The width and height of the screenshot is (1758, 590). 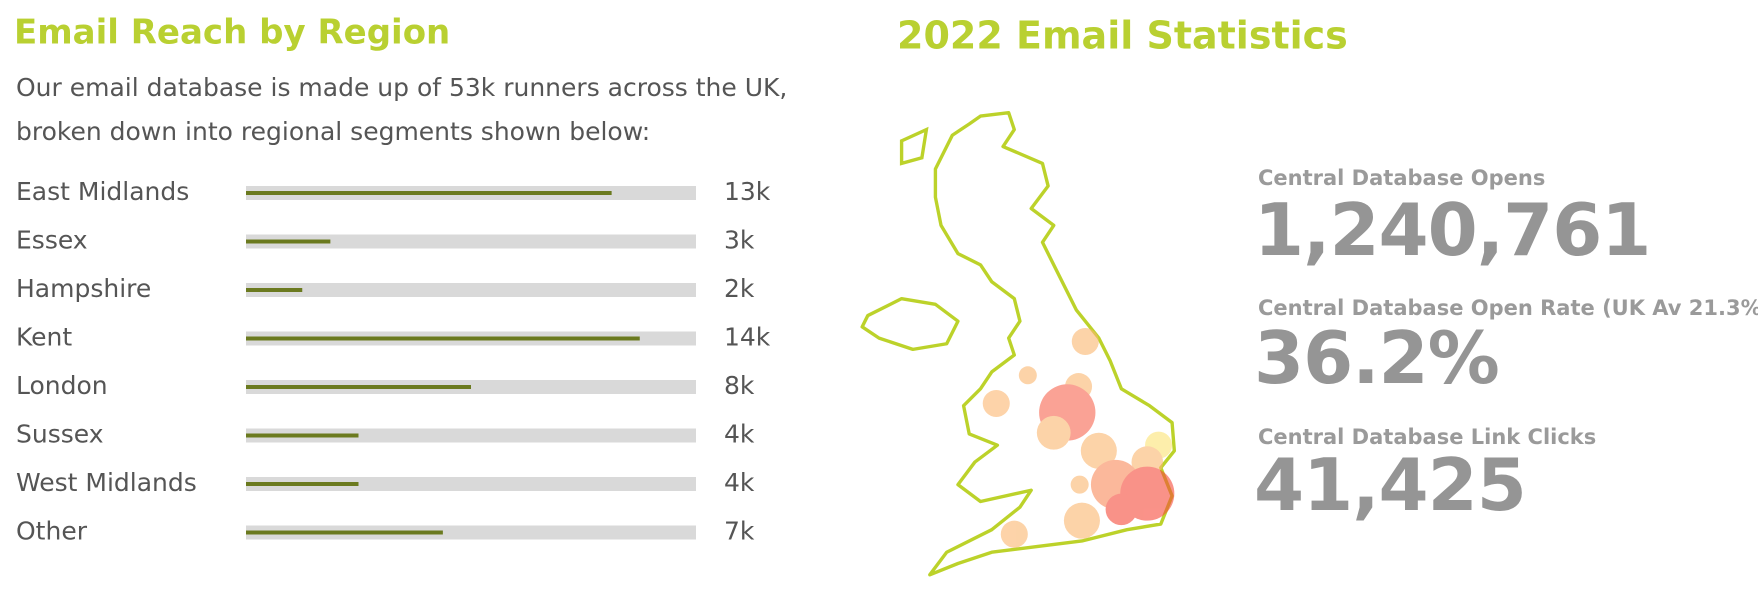 What do you see at coordinates (1078, 437) in the screenshot?
I see `bubbles` at bounding box center [1078, 437].